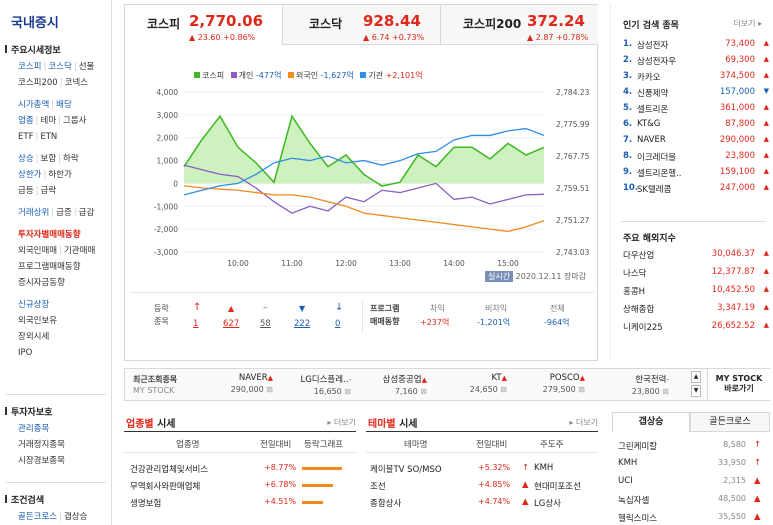  I want to click on link-etf: ETF, so click(26, 137).